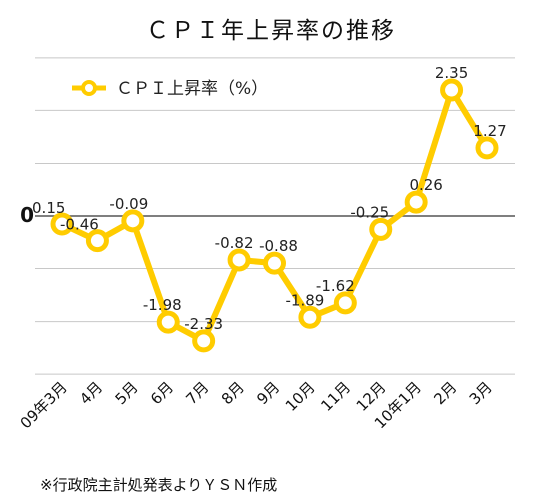  I want to click on data-label: -0.15, so click(46, 208).